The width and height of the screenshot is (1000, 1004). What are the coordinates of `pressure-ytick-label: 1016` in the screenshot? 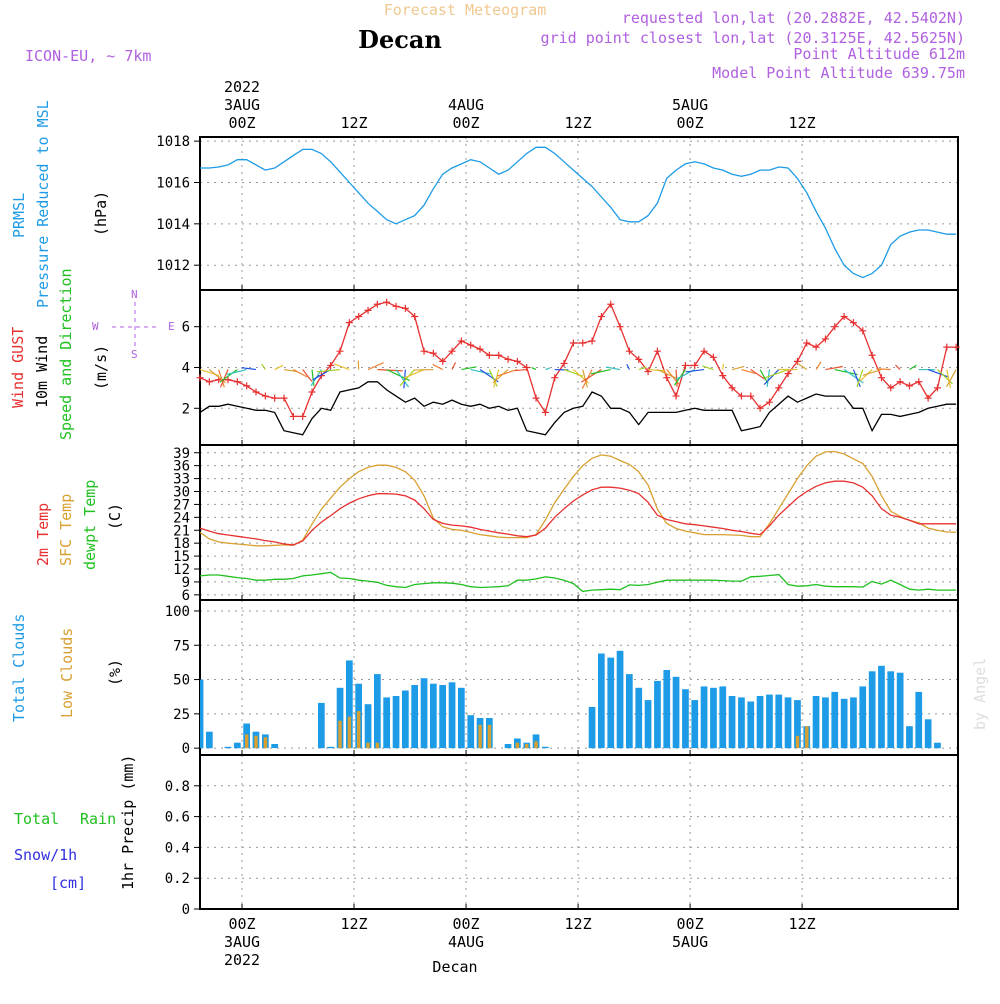 It's located at (173, 183).